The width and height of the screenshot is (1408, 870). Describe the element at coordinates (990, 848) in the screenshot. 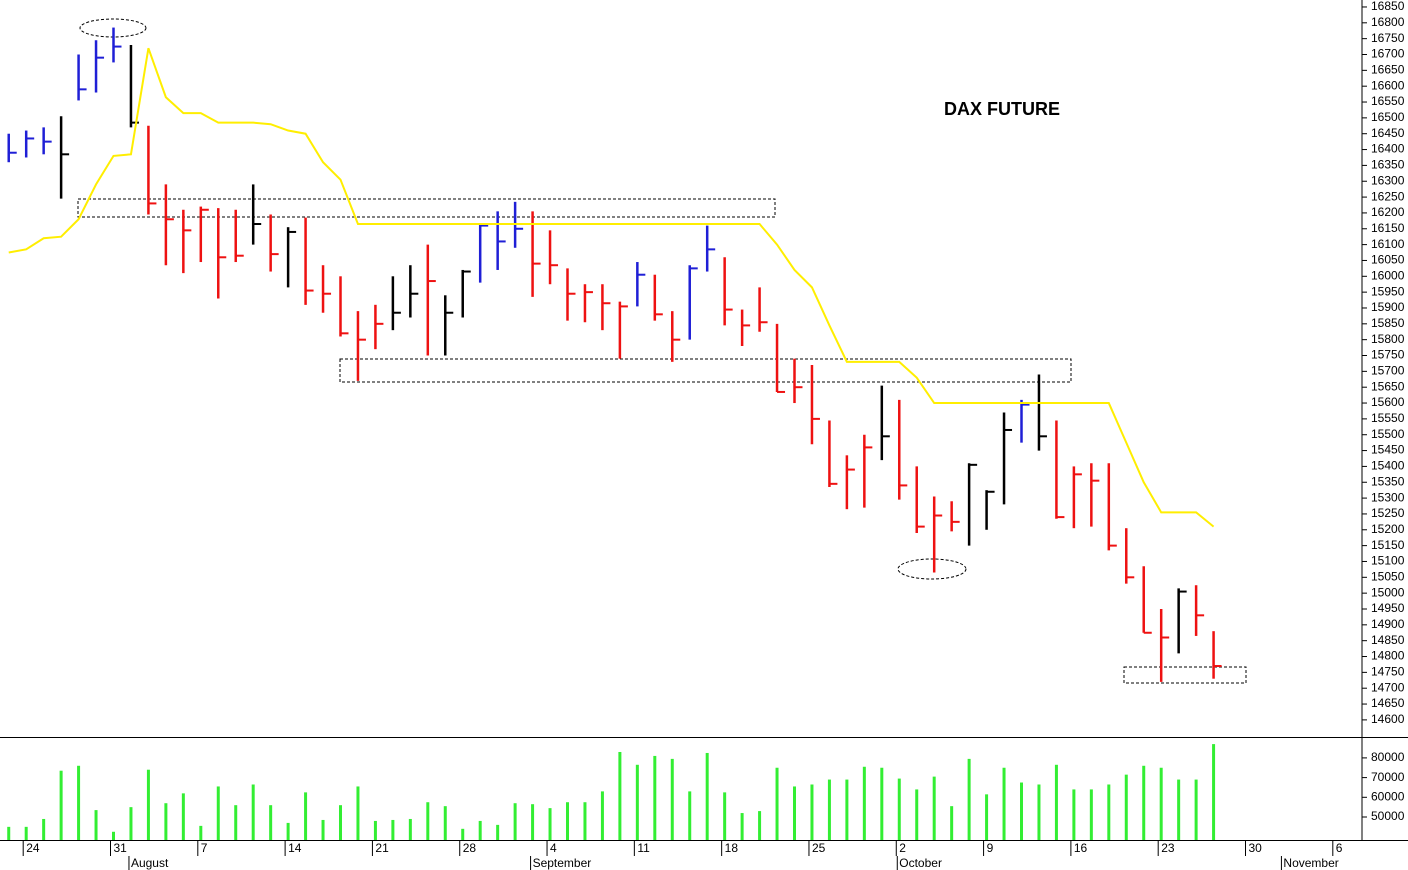

I see `x-tick-label: 9` at that location.